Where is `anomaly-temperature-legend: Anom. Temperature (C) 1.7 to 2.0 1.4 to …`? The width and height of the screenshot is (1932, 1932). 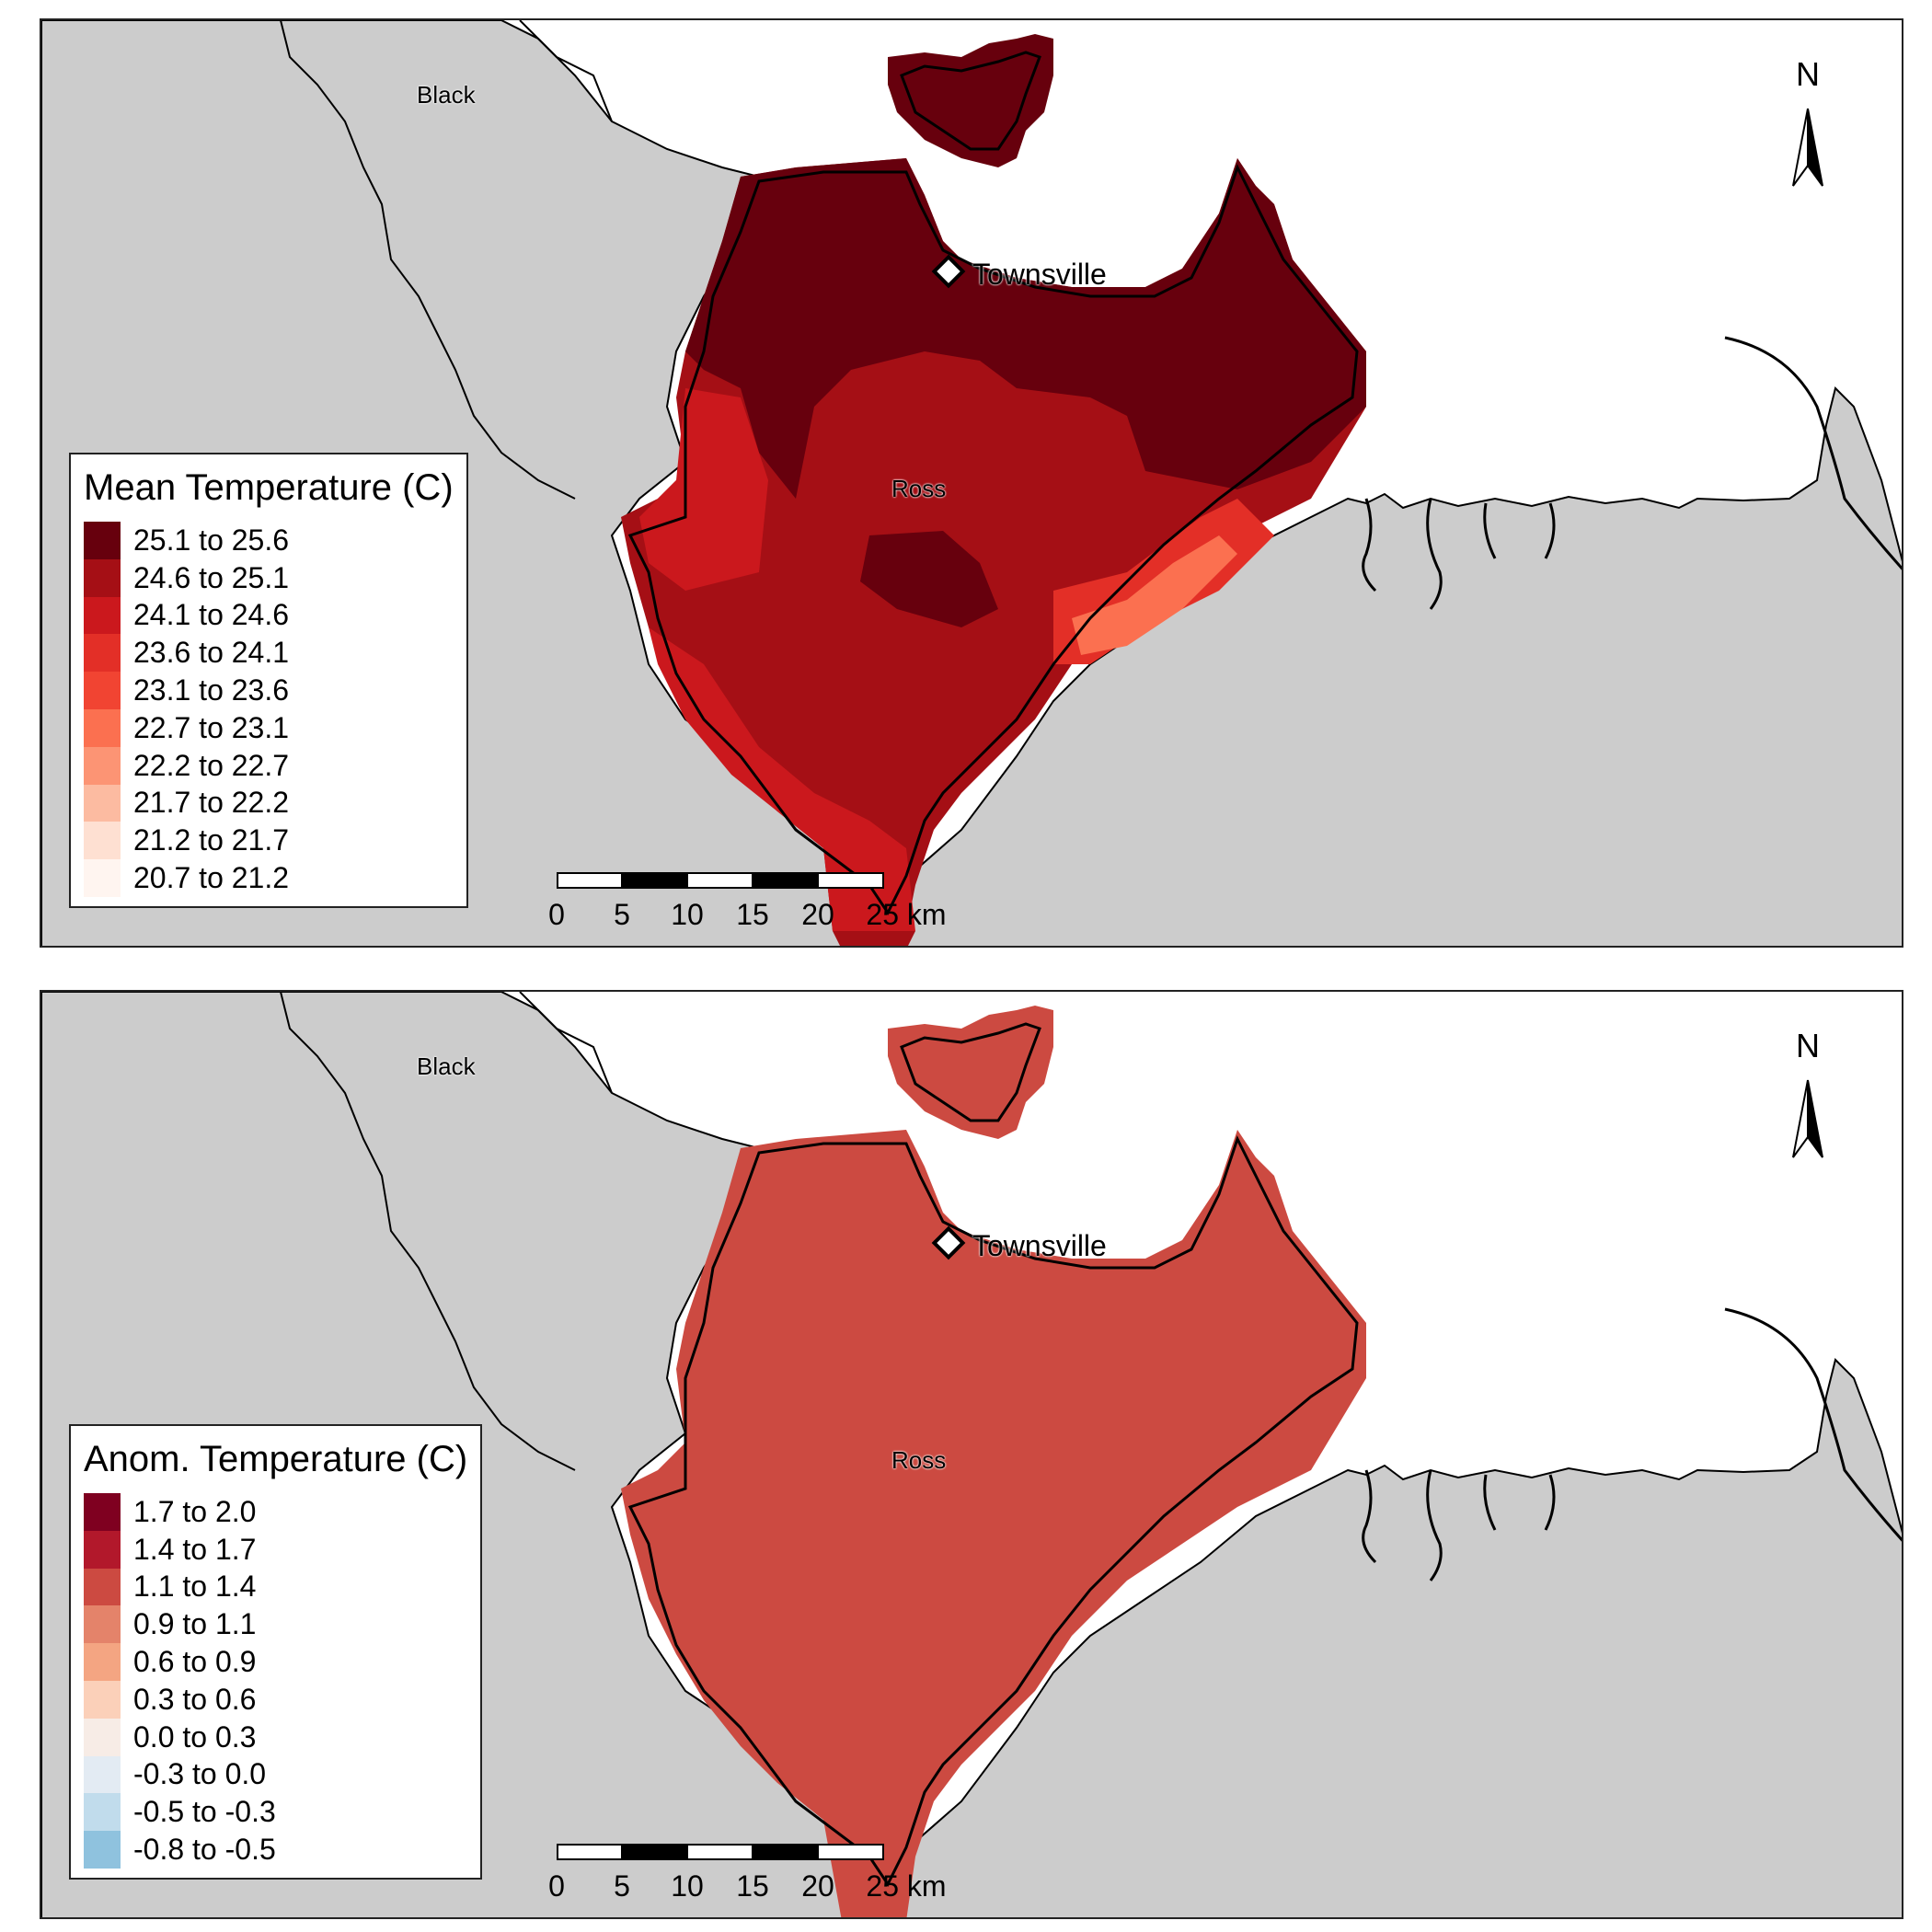 anomaly-temperature-legend: Anom. Temperature (C) 1.7 to 2.0 1.4 to … is located at coordinates (276, 1652).